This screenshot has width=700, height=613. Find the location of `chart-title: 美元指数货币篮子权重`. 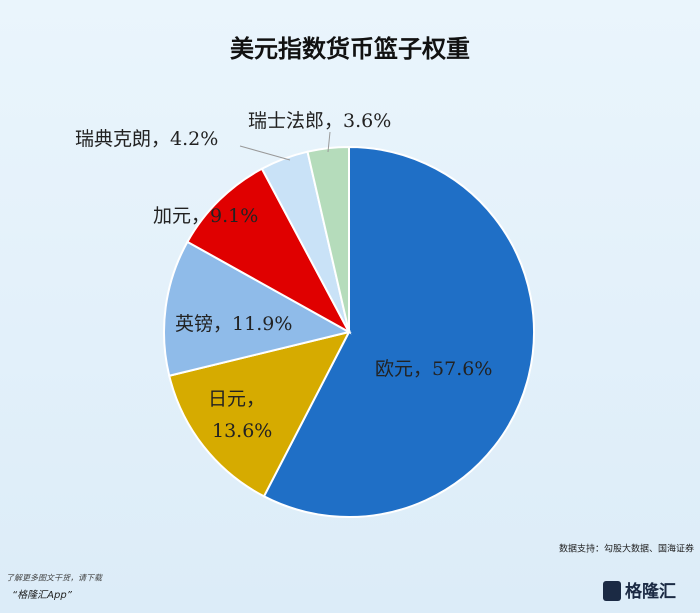

chart-title: 美元指数货币篮子权重 is located at coordinates (350, 49).